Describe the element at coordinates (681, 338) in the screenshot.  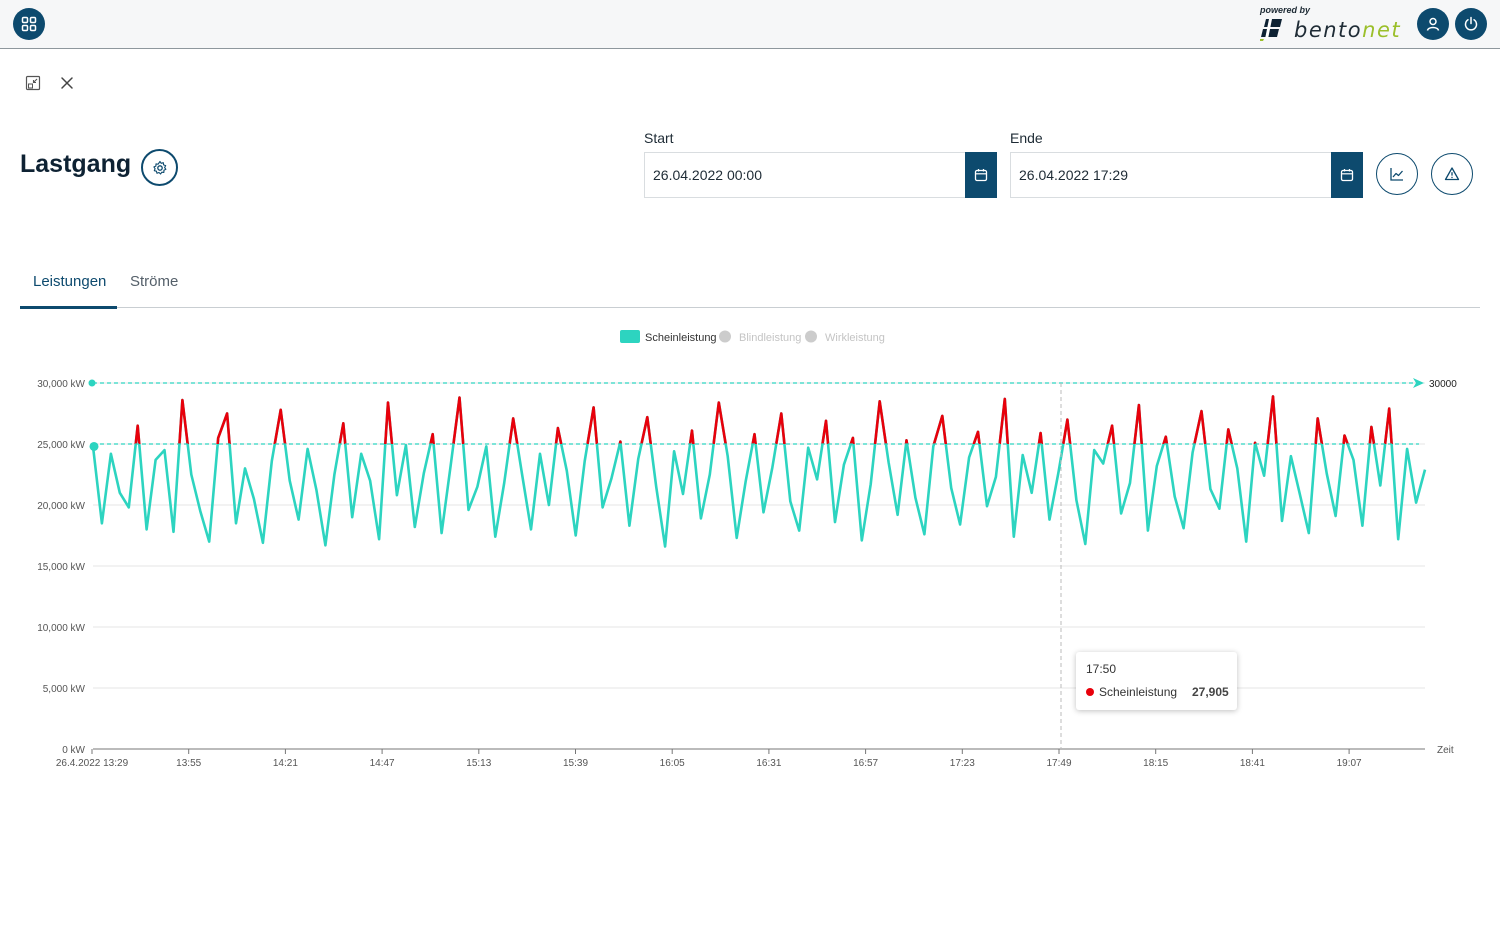
I see `legend-label-0: Scheinleistung` at that location.